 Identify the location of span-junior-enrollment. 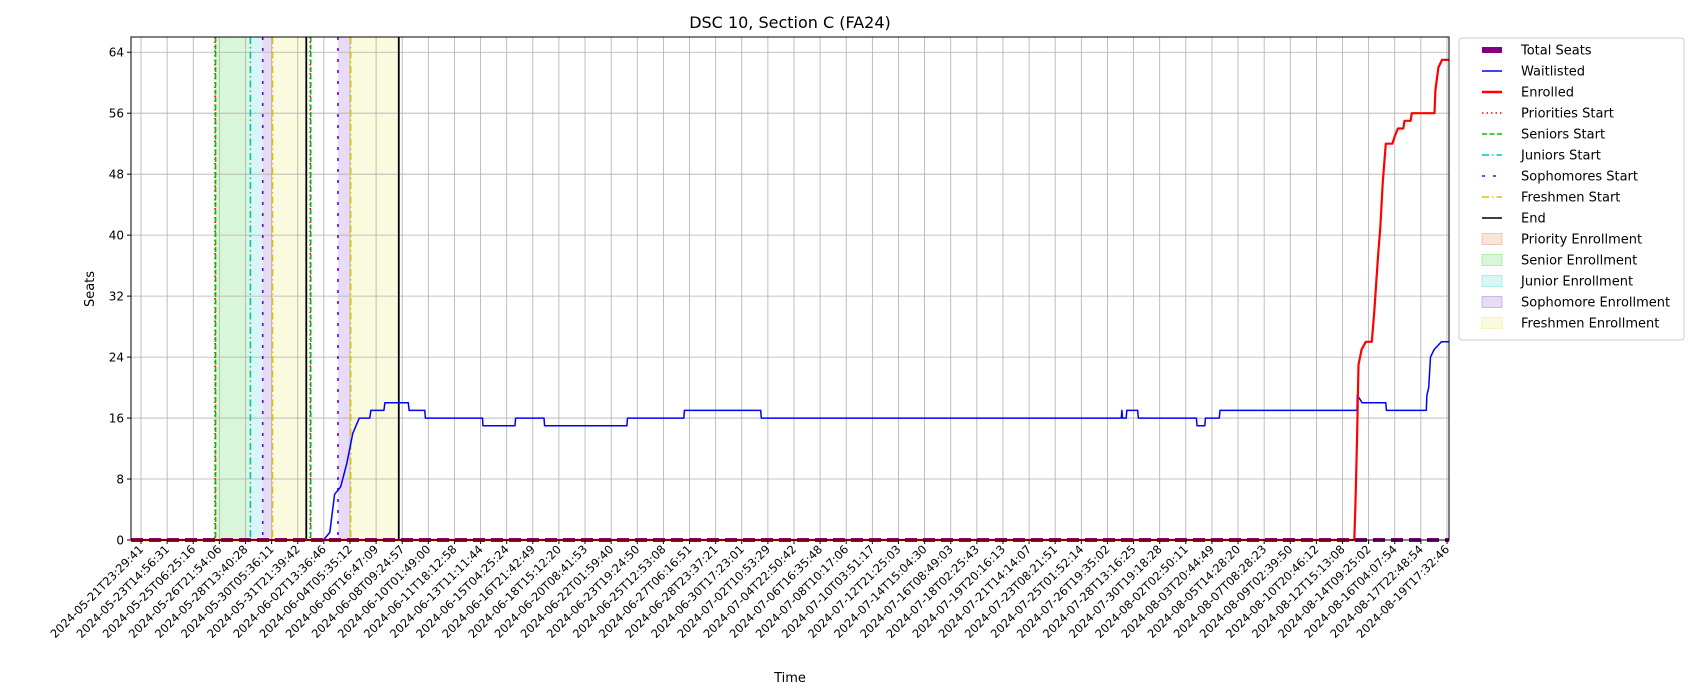
(256, 288).